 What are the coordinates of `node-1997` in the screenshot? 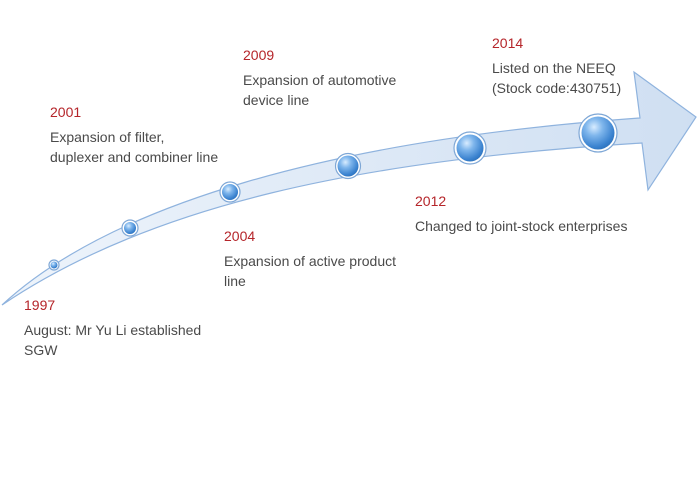 It's located at (54, 265).